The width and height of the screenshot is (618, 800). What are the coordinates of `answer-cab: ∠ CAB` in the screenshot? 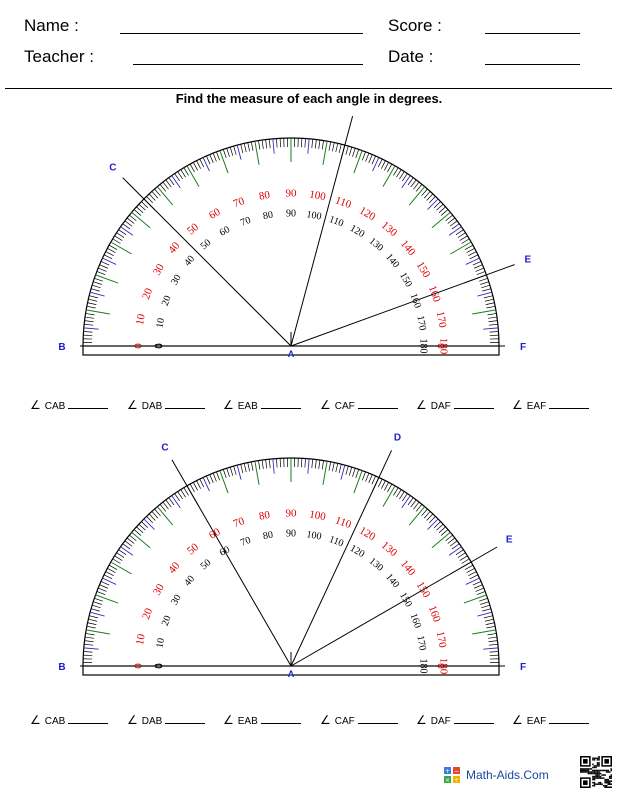 It's located at (69, 720).